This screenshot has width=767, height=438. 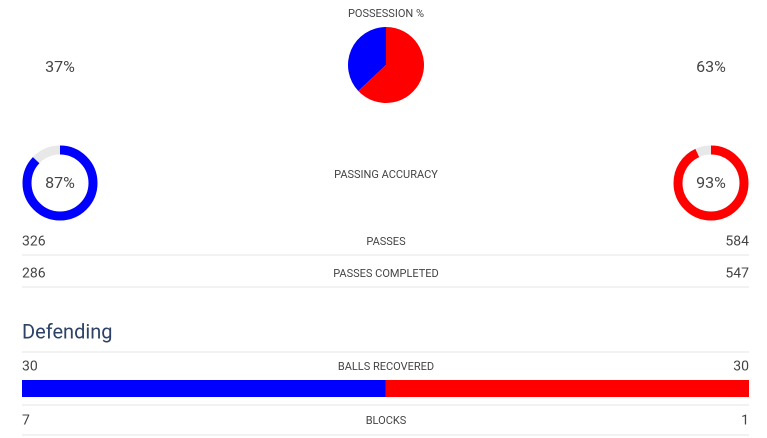 I want to click on home-value: 7, so click(x=26, y=421).